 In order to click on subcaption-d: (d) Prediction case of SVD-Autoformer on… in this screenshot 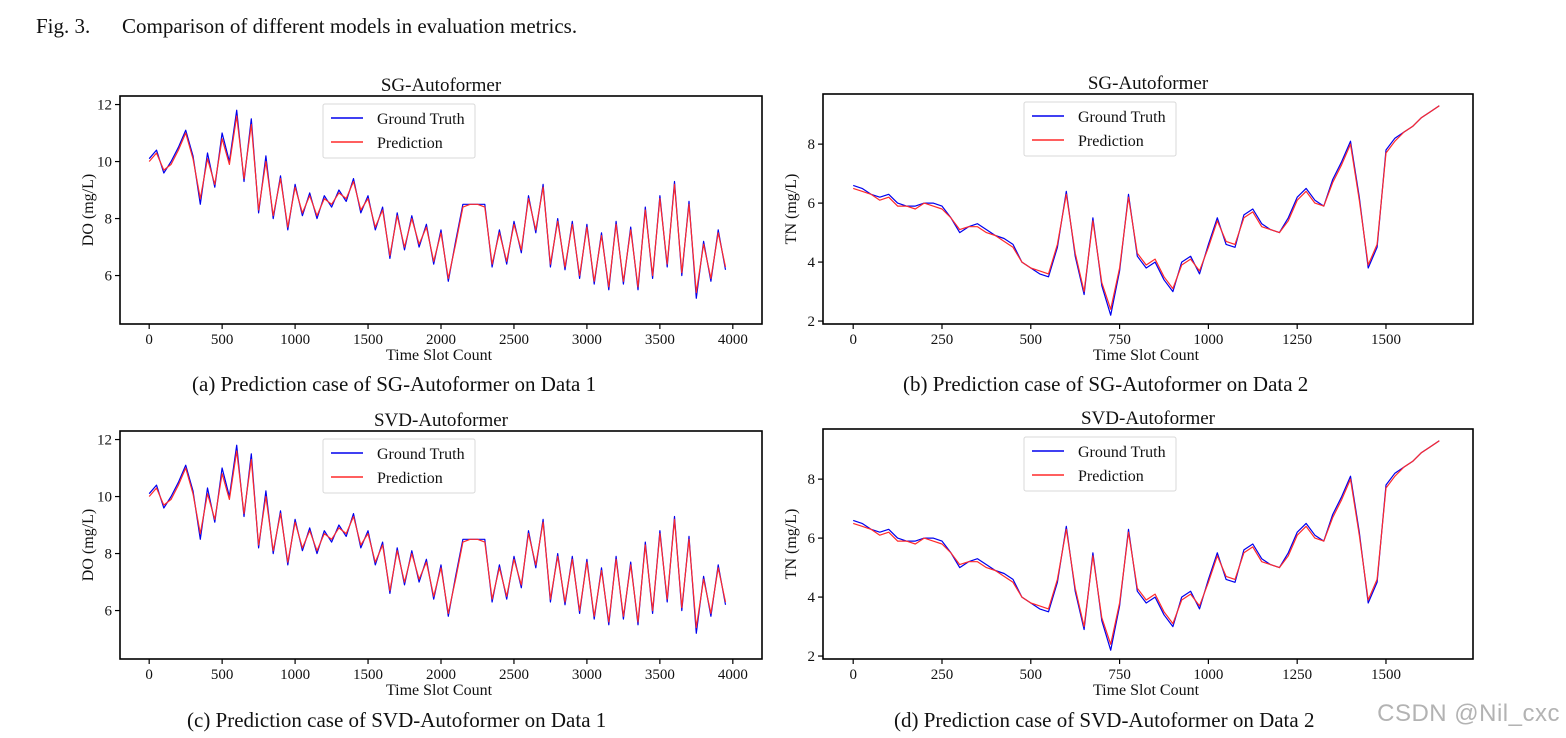, I will do `click(1104, 720)`.